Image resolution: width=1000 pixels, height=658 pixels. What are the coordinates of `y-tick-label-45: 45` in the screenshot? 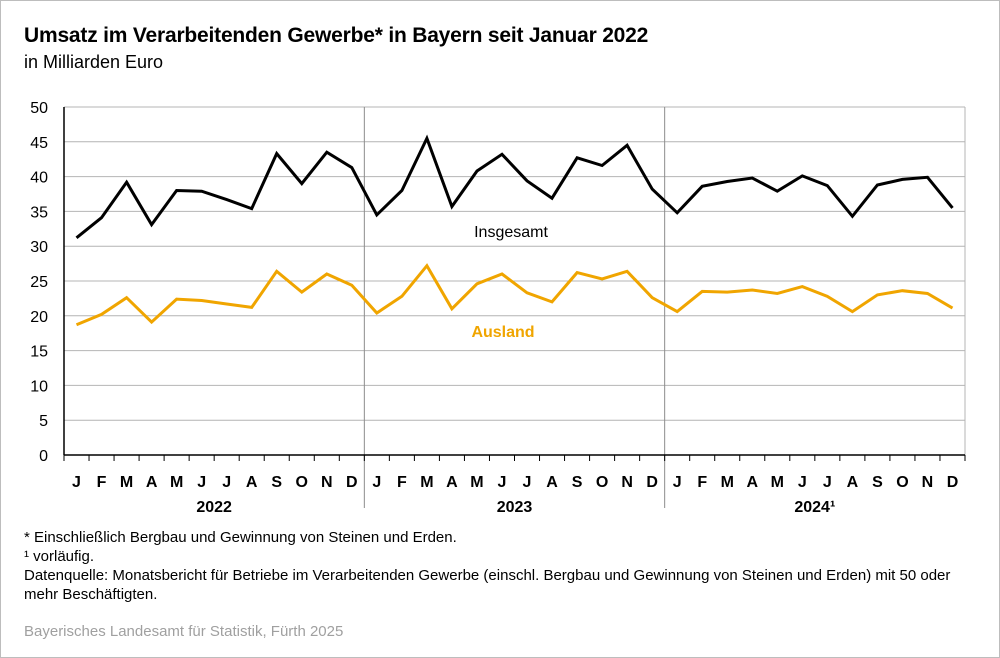 It's located at (39, 143).